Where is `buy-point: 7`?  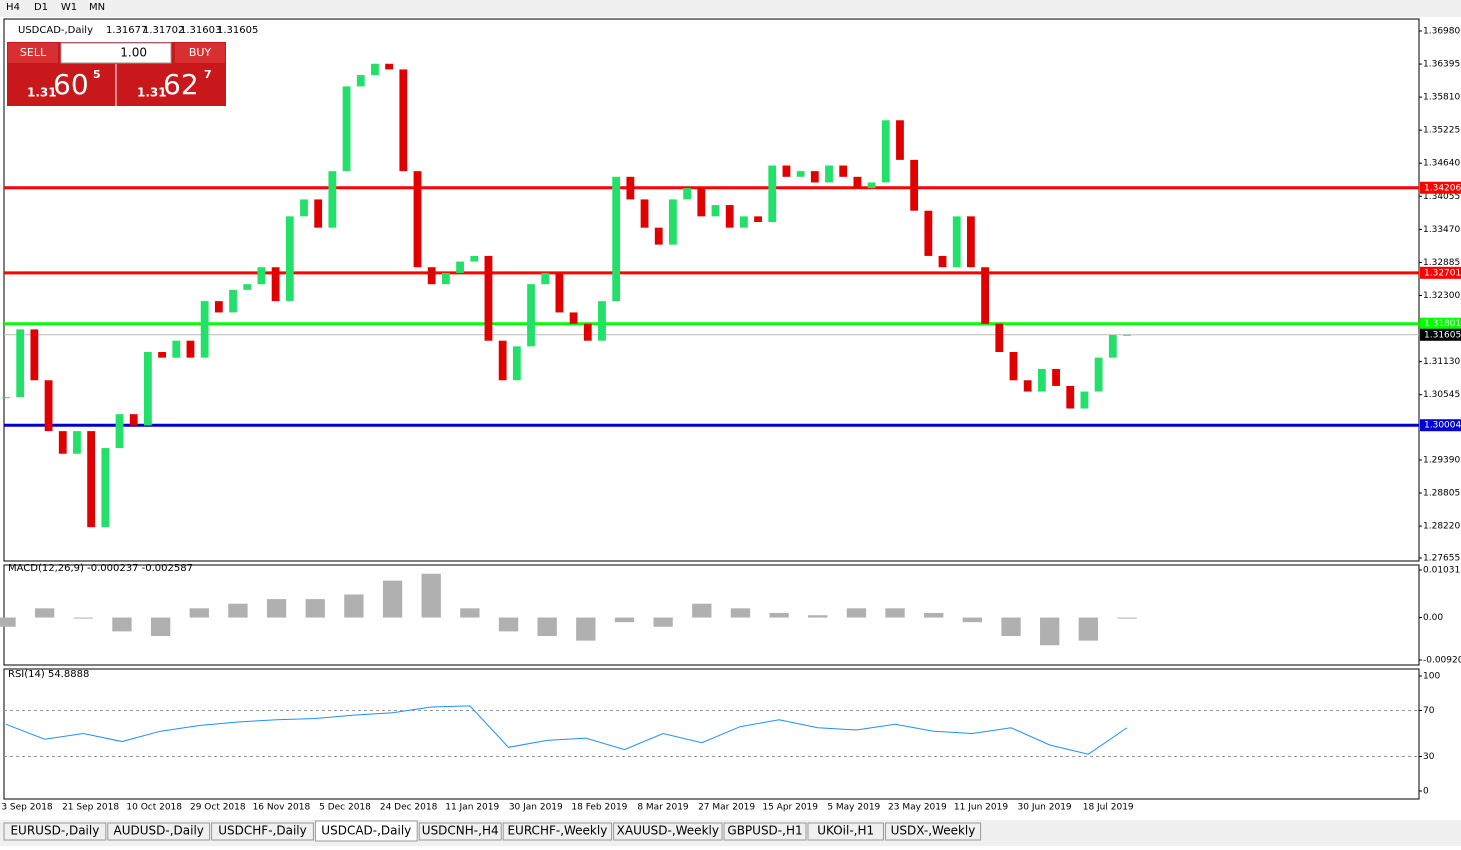 buy-point: 7 is located at coordinates (208, 74).